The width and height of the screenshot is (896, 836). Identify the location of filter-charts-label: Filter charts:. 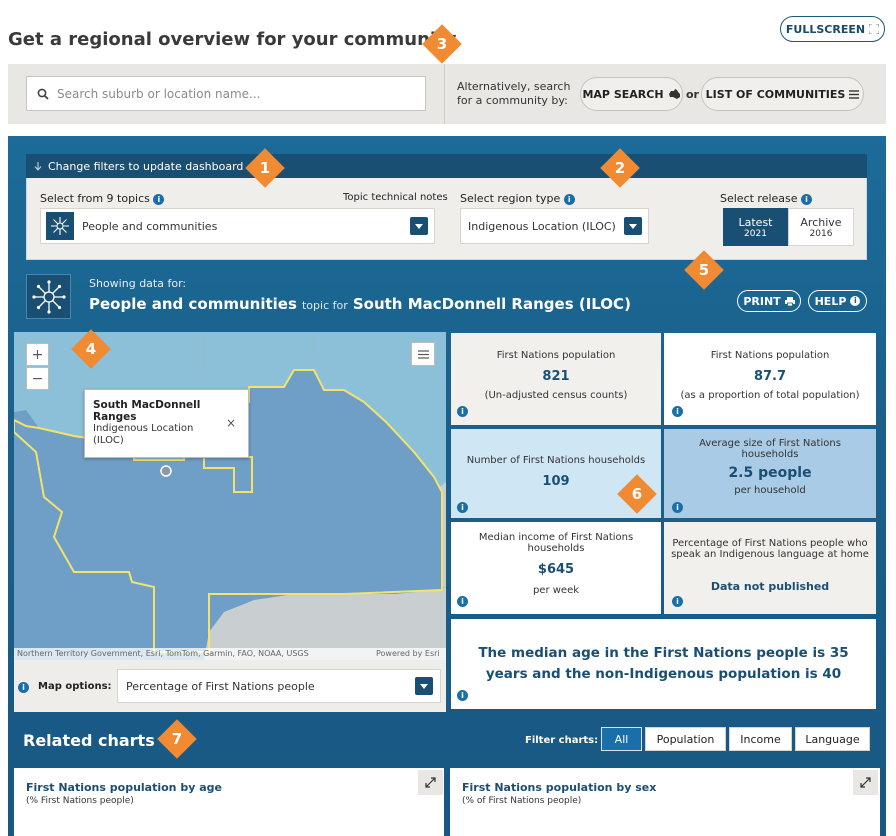
(562, 740).